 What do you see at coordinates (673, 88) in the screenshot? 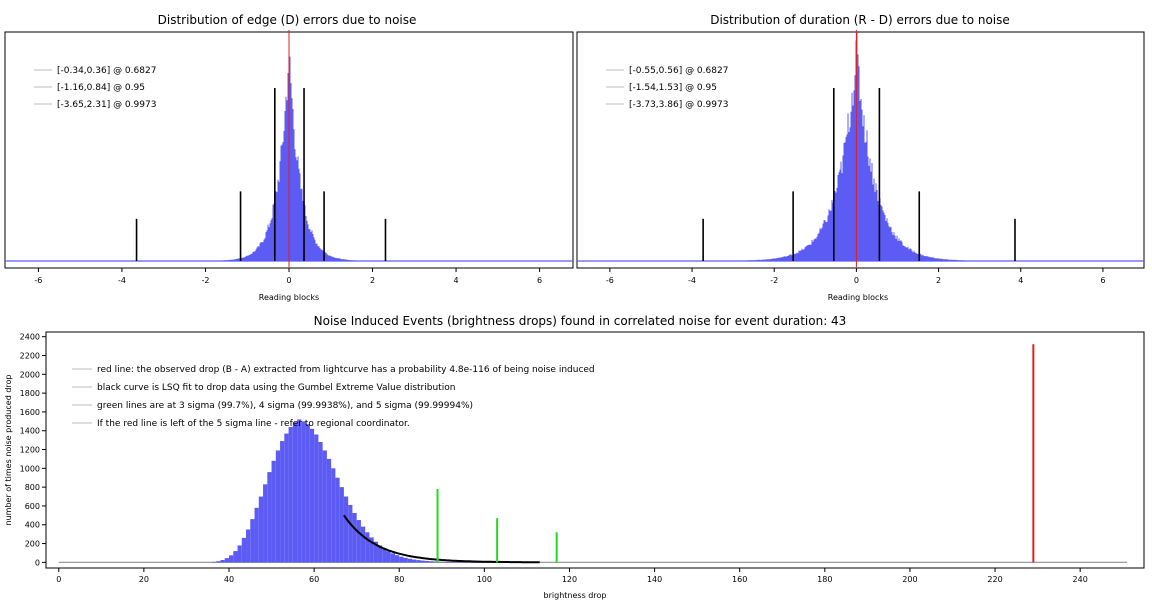
I see `legend-entry: [-1.54,1.53] @ 0.95` at bounding box center [673, 88].